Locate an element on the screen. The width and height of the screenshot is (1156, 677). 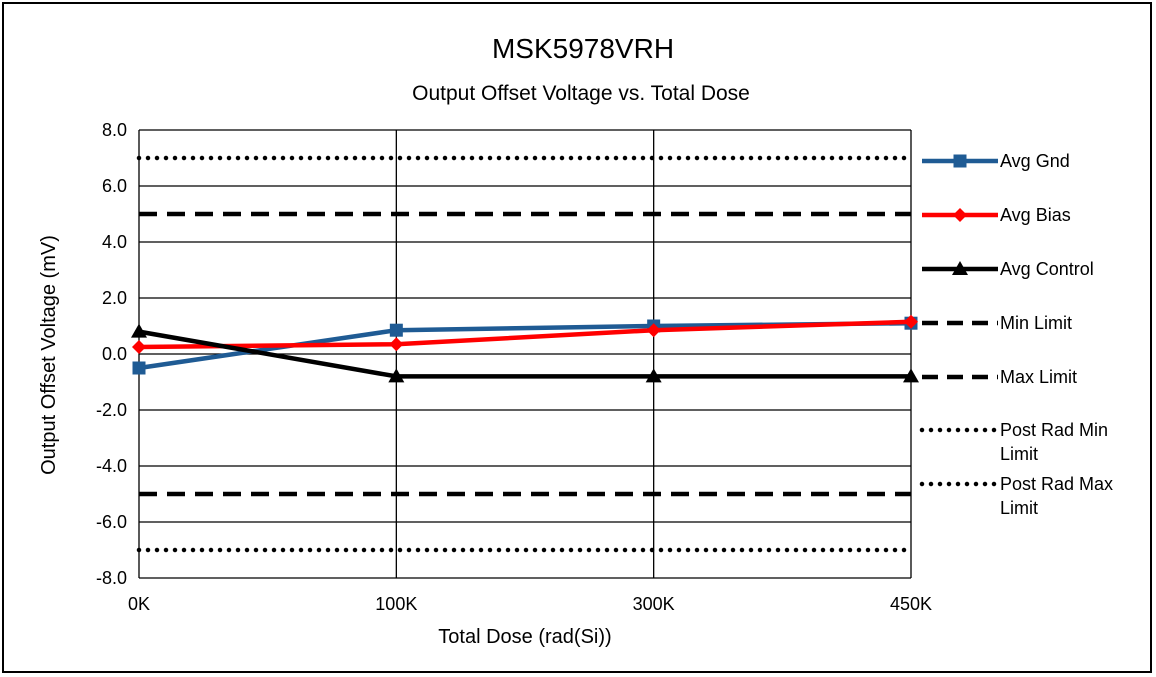
x-tick-label: 100K is located at coordinates (396, 604).